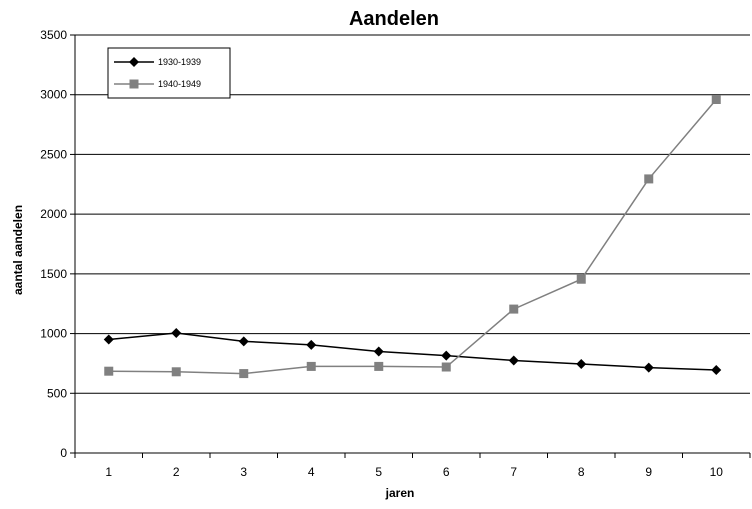 The width and height of the screenshot is (752, 509). Describe the element at coordinates (53, 274) in the screenshot. I see `y-tick-label: 1500` at that location.